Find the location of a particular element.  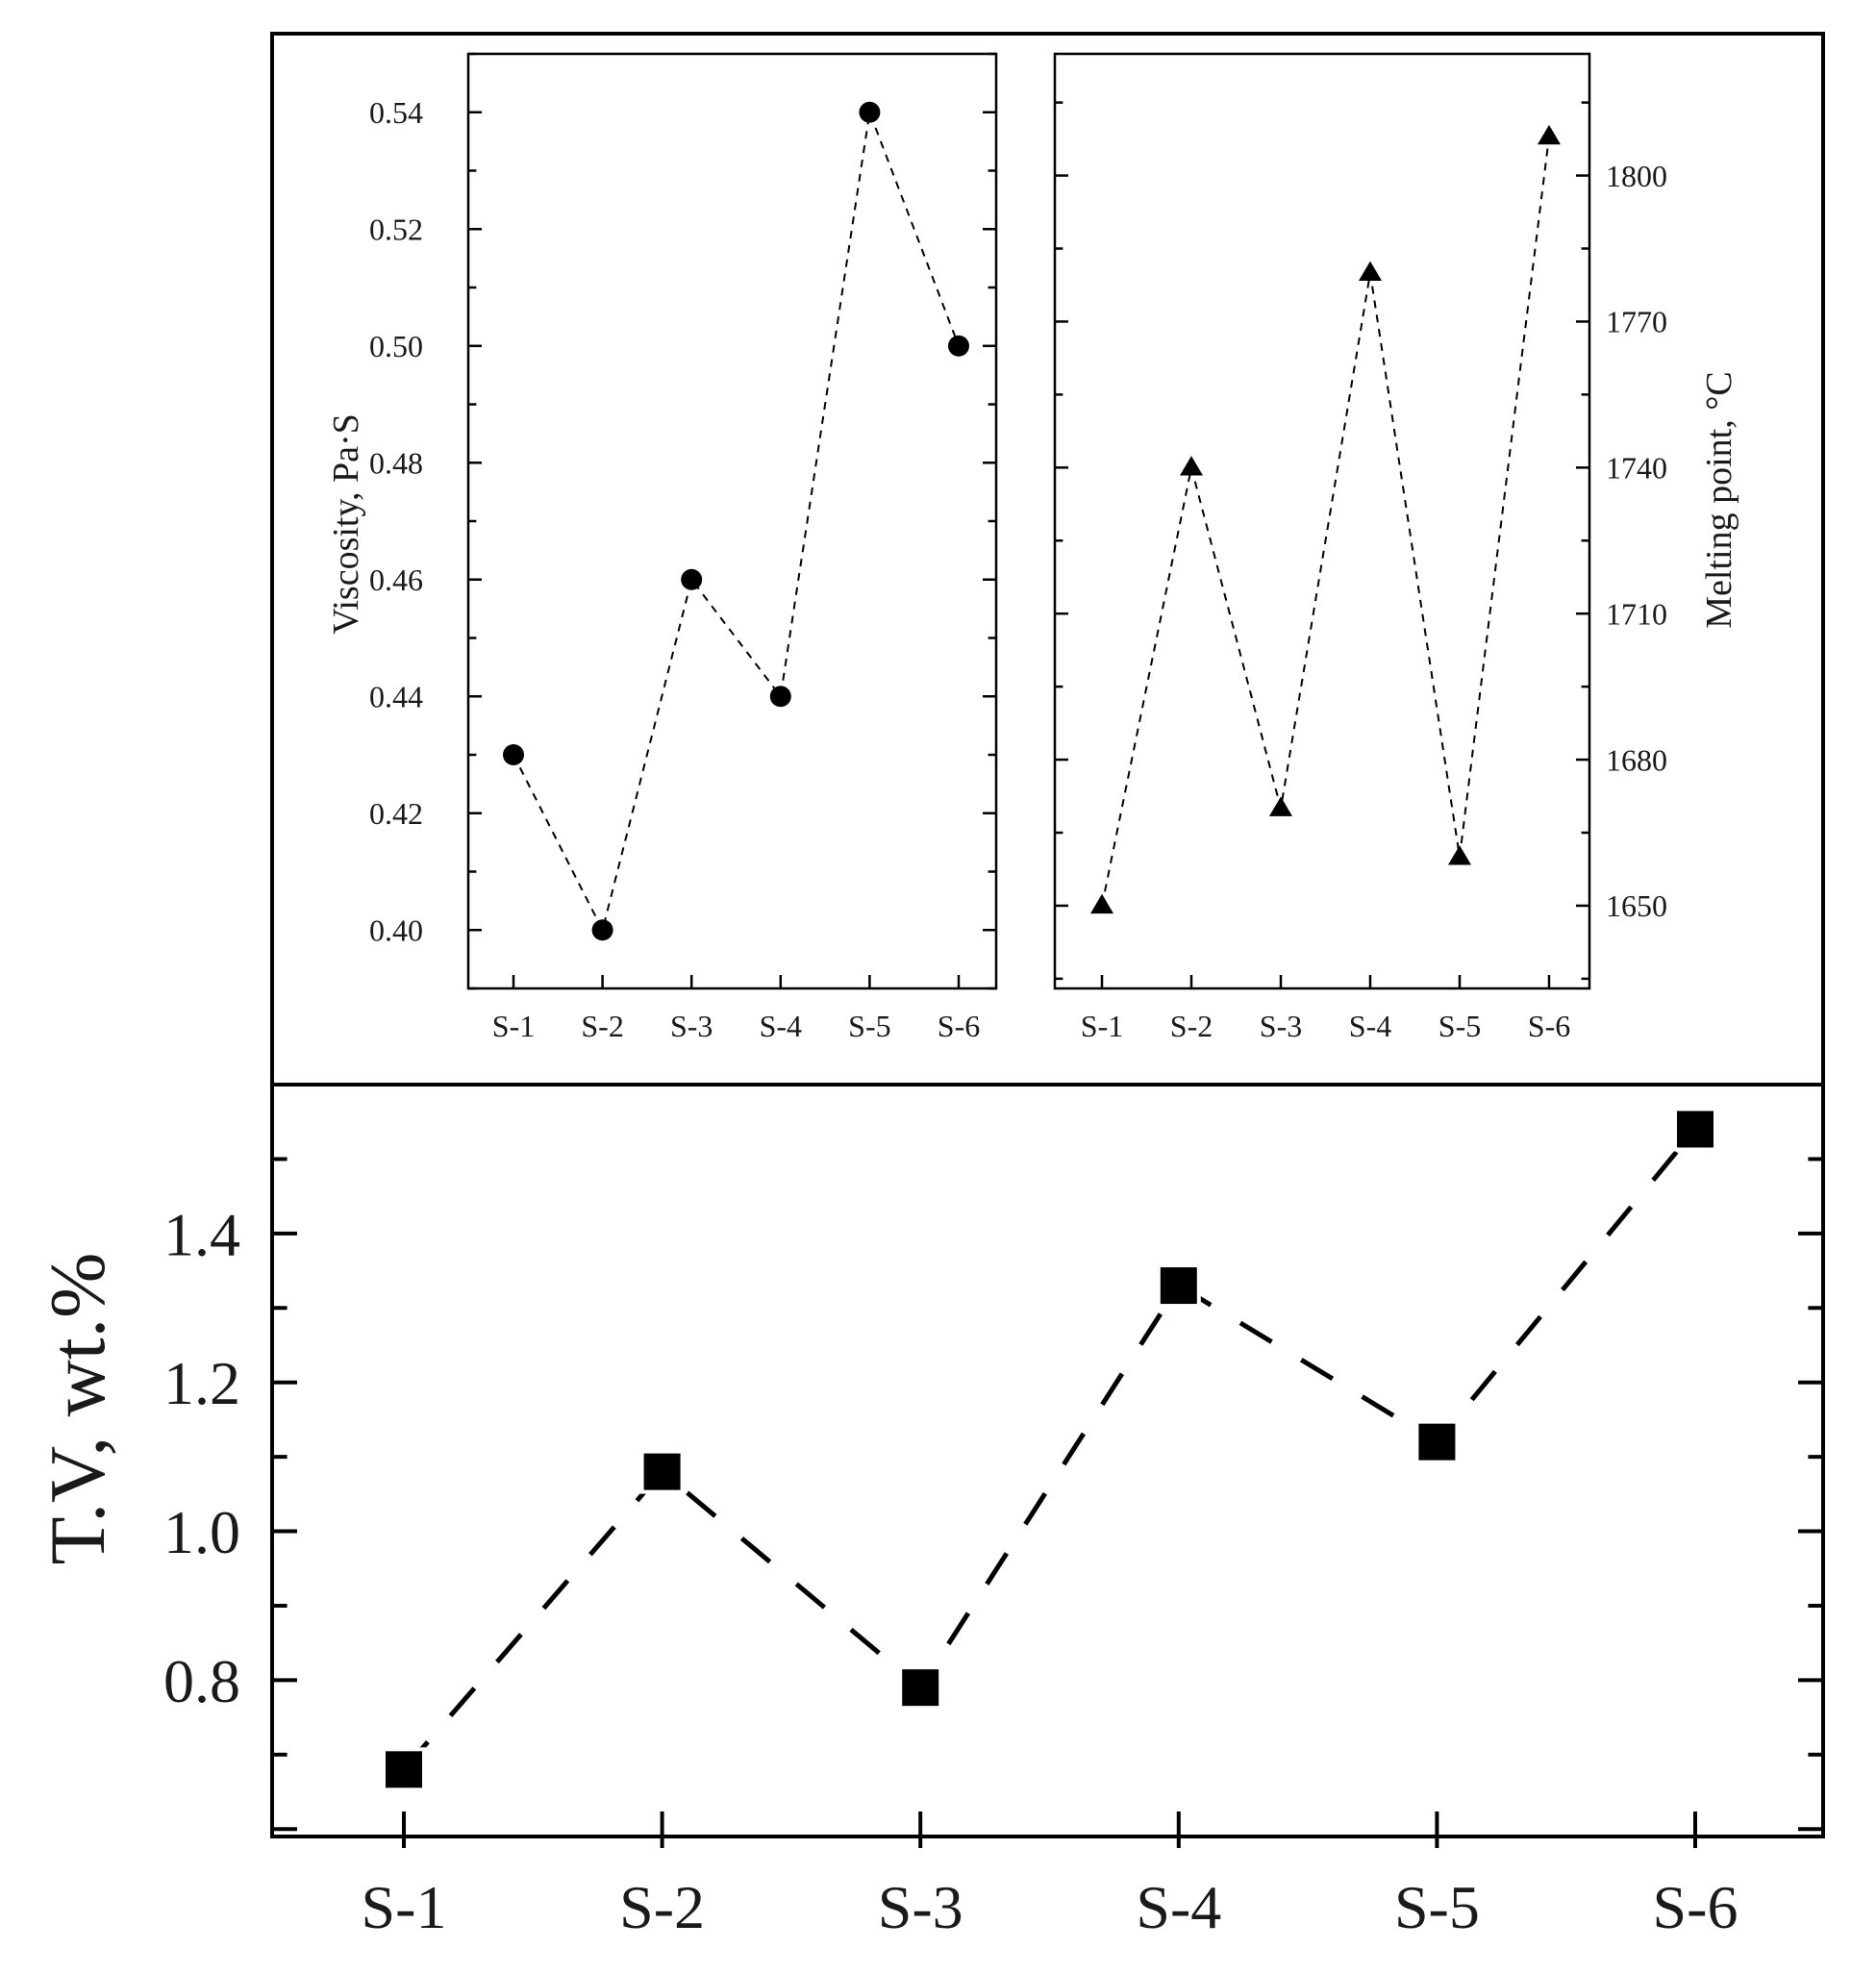

y-tick-label: 1.0 is located at coordinates (201, 1532).